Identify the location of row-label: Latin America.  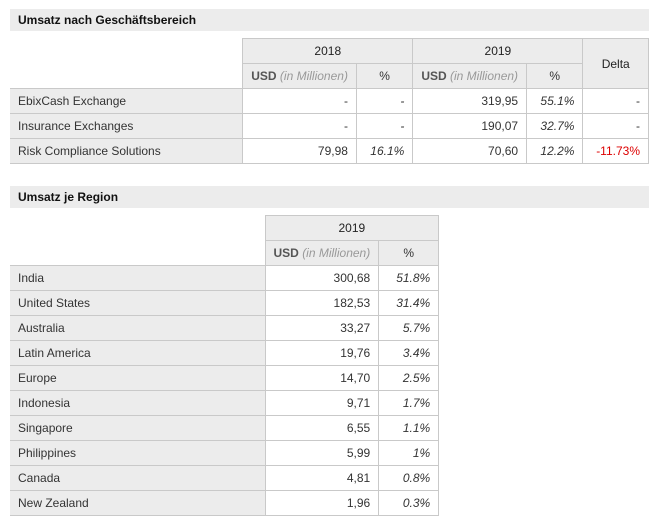
(138, 353).